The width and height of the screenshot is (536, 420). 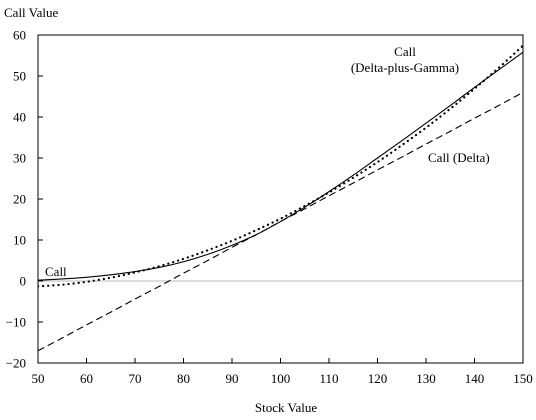 I want to click on y-tick-label: 60, so click(x=19, y=35).